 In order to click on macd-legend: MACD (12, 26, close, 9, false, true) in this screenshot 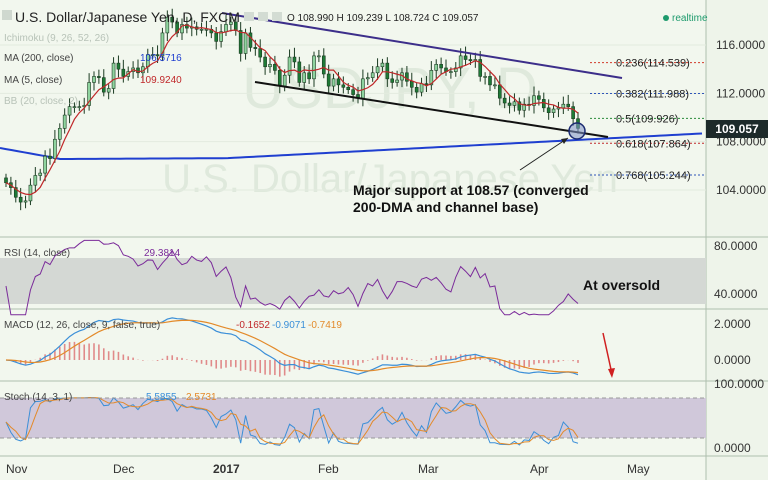, I will do `click(82, 325)`.